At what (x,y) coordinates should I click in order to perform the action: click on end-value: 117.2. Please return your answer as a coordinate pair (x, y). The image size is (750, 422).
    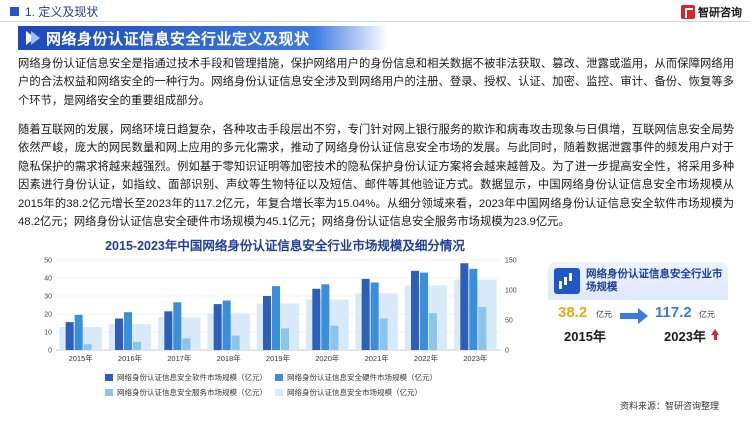
    Looking at the image, I should click on (673, 312).